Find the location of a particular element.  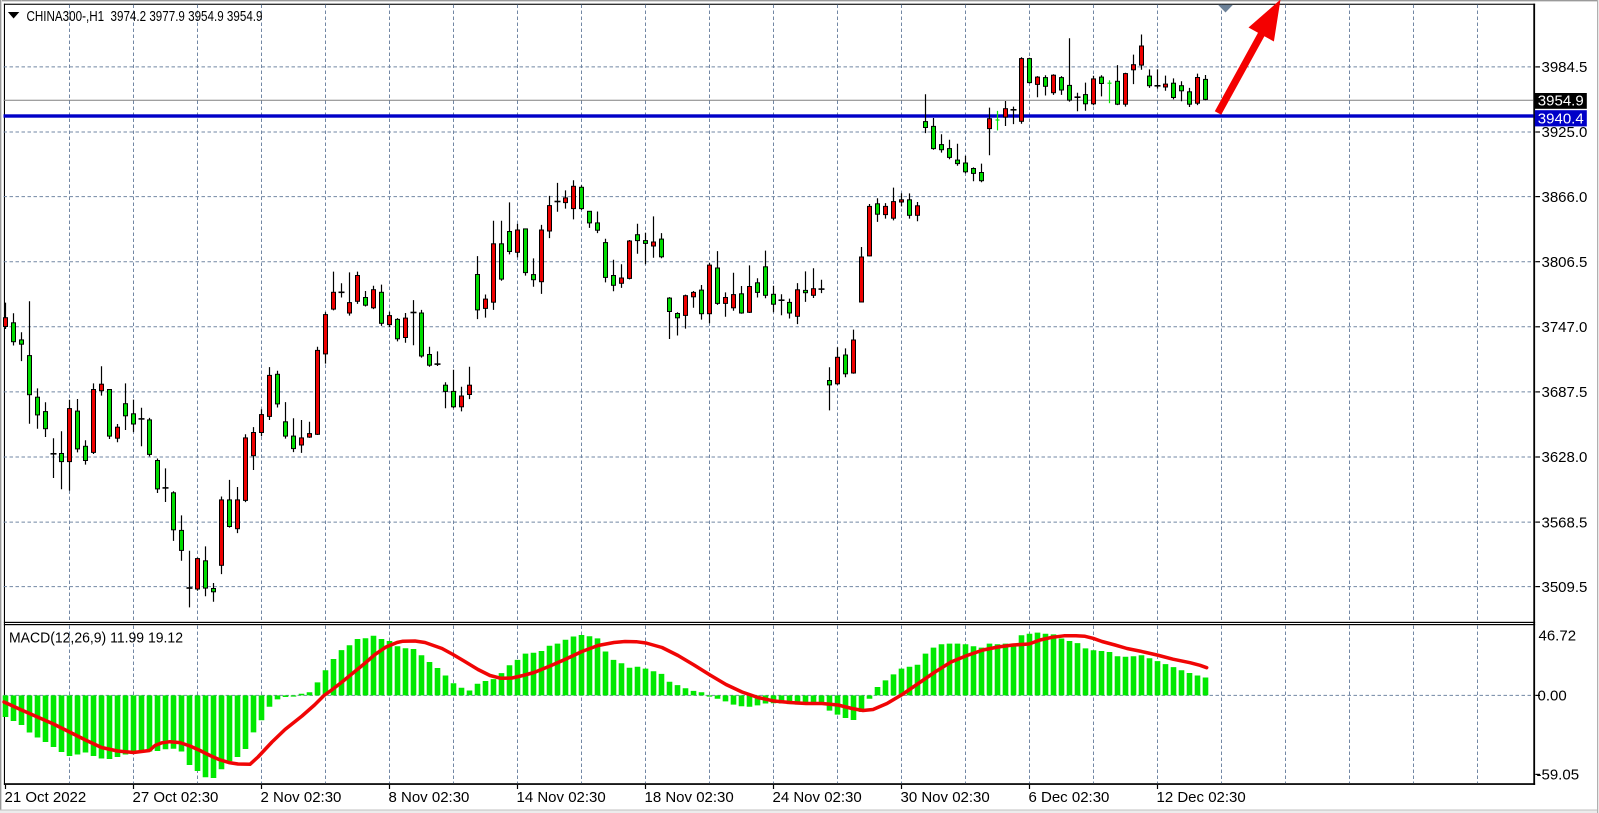

svg-text: 14 Nov 02:30 is located at coordinates (561, 797).